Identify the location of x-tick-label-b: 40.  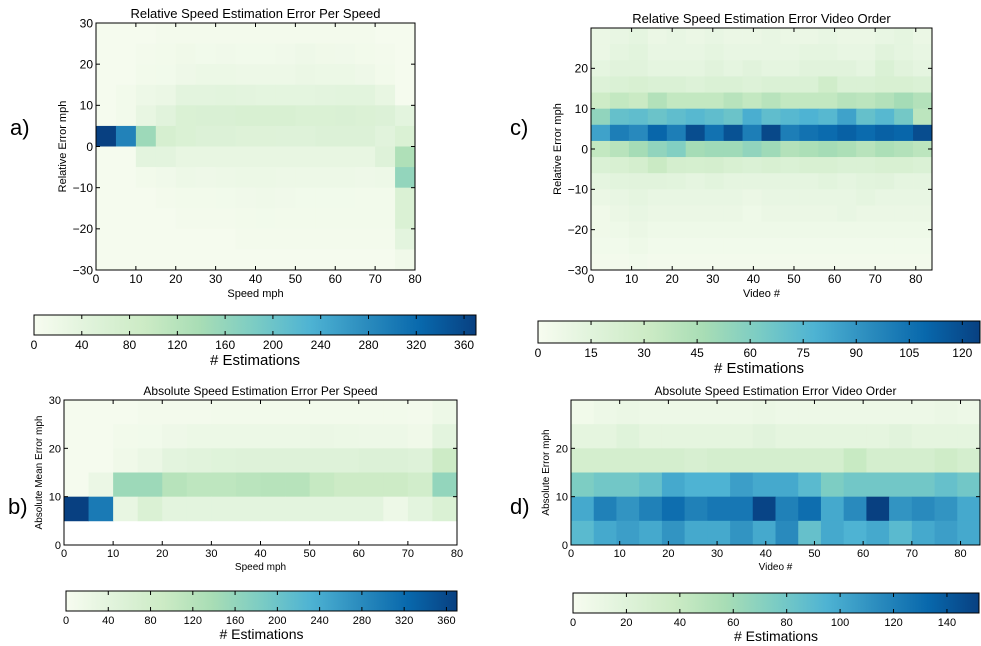
(260, 554).